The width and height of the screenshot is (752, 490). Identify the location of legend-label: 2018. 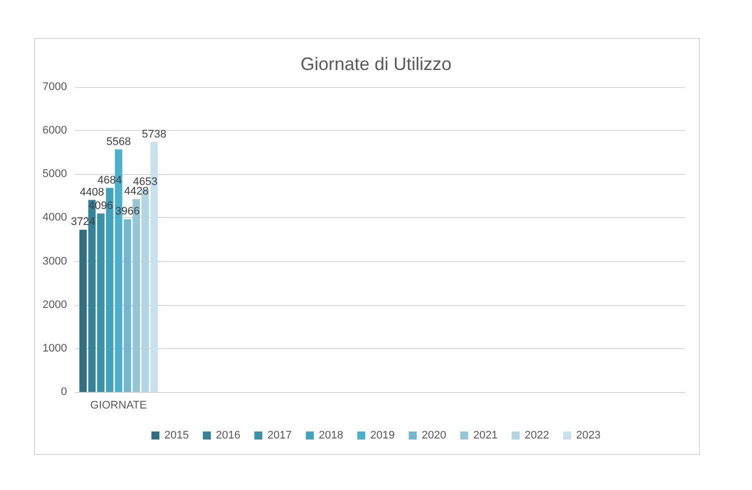
(331, 436).